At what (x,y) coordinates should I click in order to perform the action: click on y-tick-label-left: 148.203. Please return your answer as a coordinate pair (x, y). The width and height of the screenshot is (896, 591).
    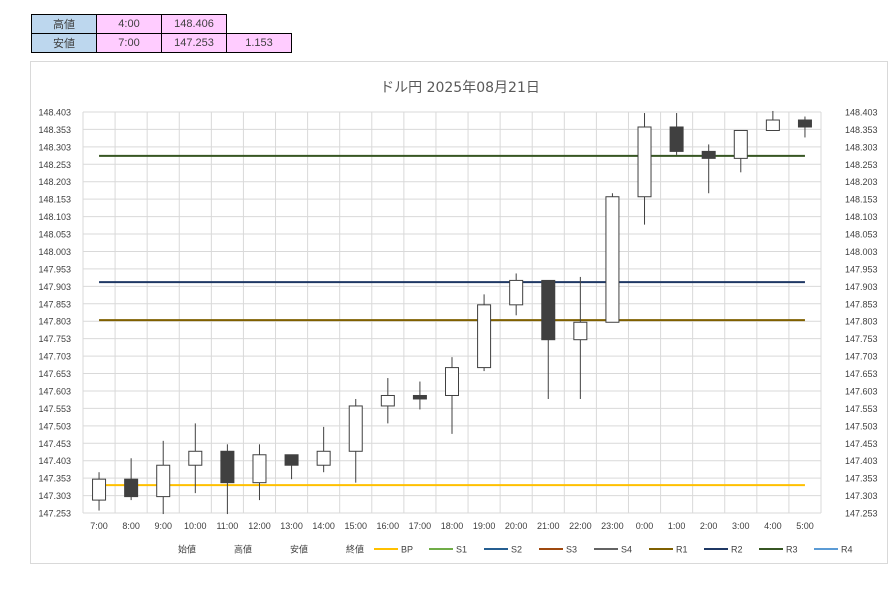
    Looking at the image, I should click on (54, 182).